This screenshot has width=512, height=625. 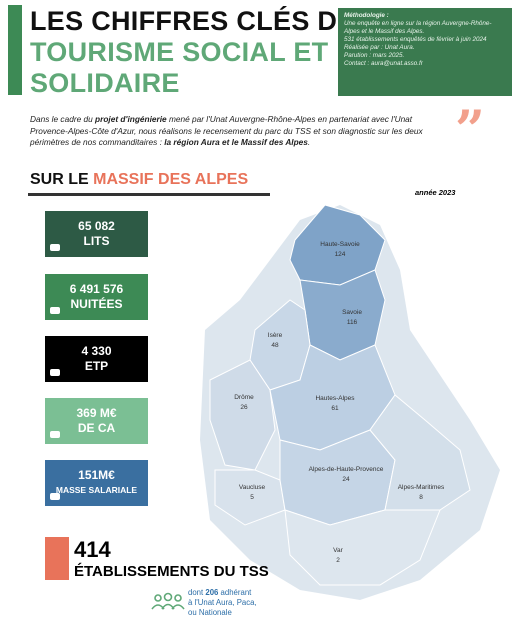 I want to click on intro-bold: projet d'ingénierie, so click(x=131, y=119).